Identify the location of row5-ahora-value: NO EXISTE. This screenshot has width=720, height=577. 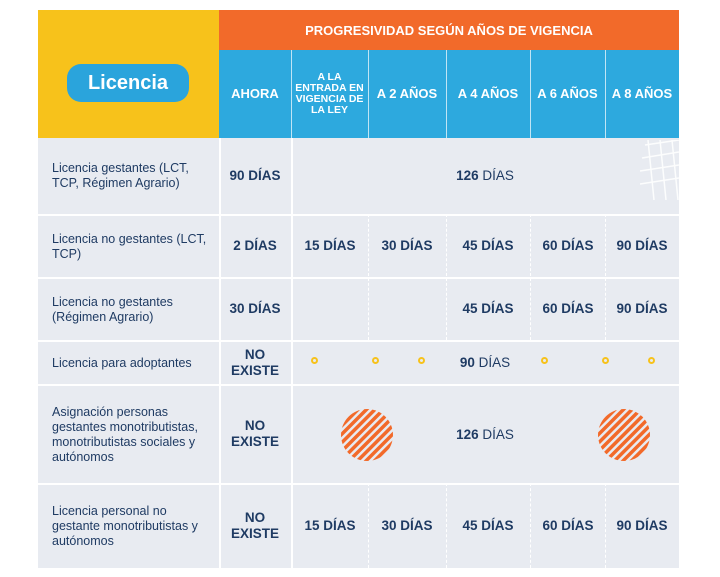
(254, 433).